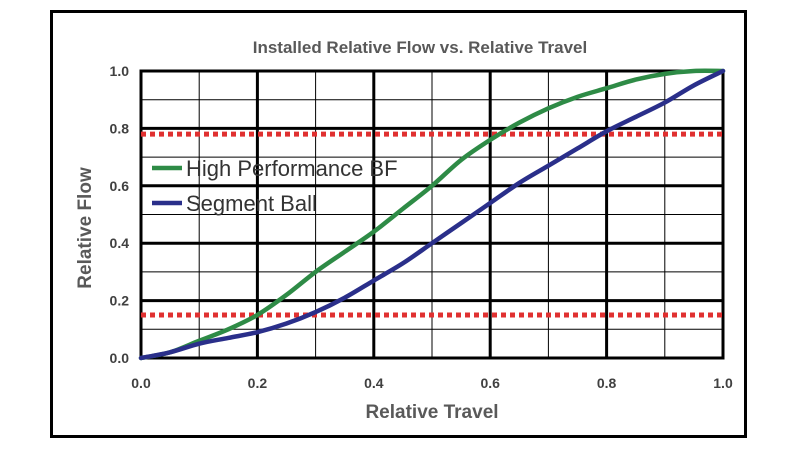  I want to click on x-axis-title: Relative Travel, so click(431, 412).